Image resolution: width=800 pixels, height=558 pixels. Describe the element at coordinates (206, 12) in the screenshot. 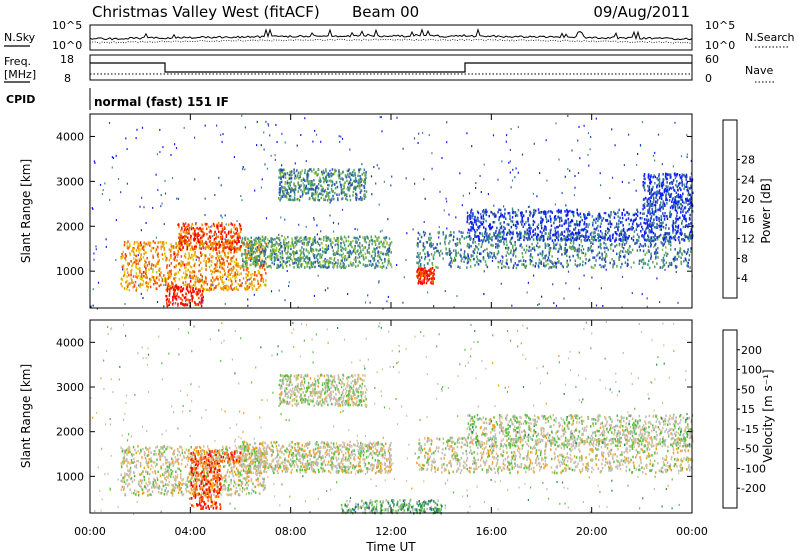

I see `plot-title: Christmas Valley West (fitACF)` at that location.